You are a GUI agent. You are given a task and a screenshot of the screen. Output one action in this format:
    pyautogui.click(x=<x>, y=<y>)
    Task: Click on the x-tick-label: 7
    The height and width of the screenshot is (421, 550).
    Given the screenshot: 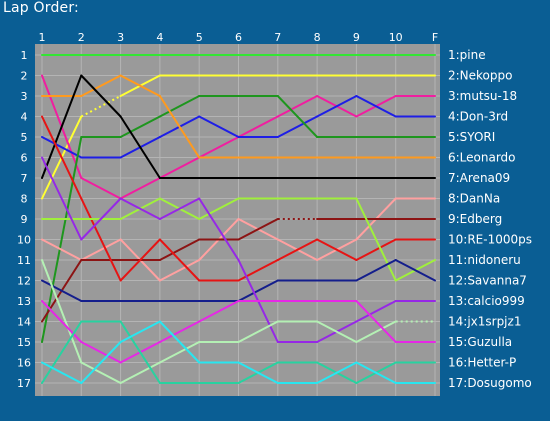 What is the action you would take?
    pyautogui.click(x=277, y=37)
    